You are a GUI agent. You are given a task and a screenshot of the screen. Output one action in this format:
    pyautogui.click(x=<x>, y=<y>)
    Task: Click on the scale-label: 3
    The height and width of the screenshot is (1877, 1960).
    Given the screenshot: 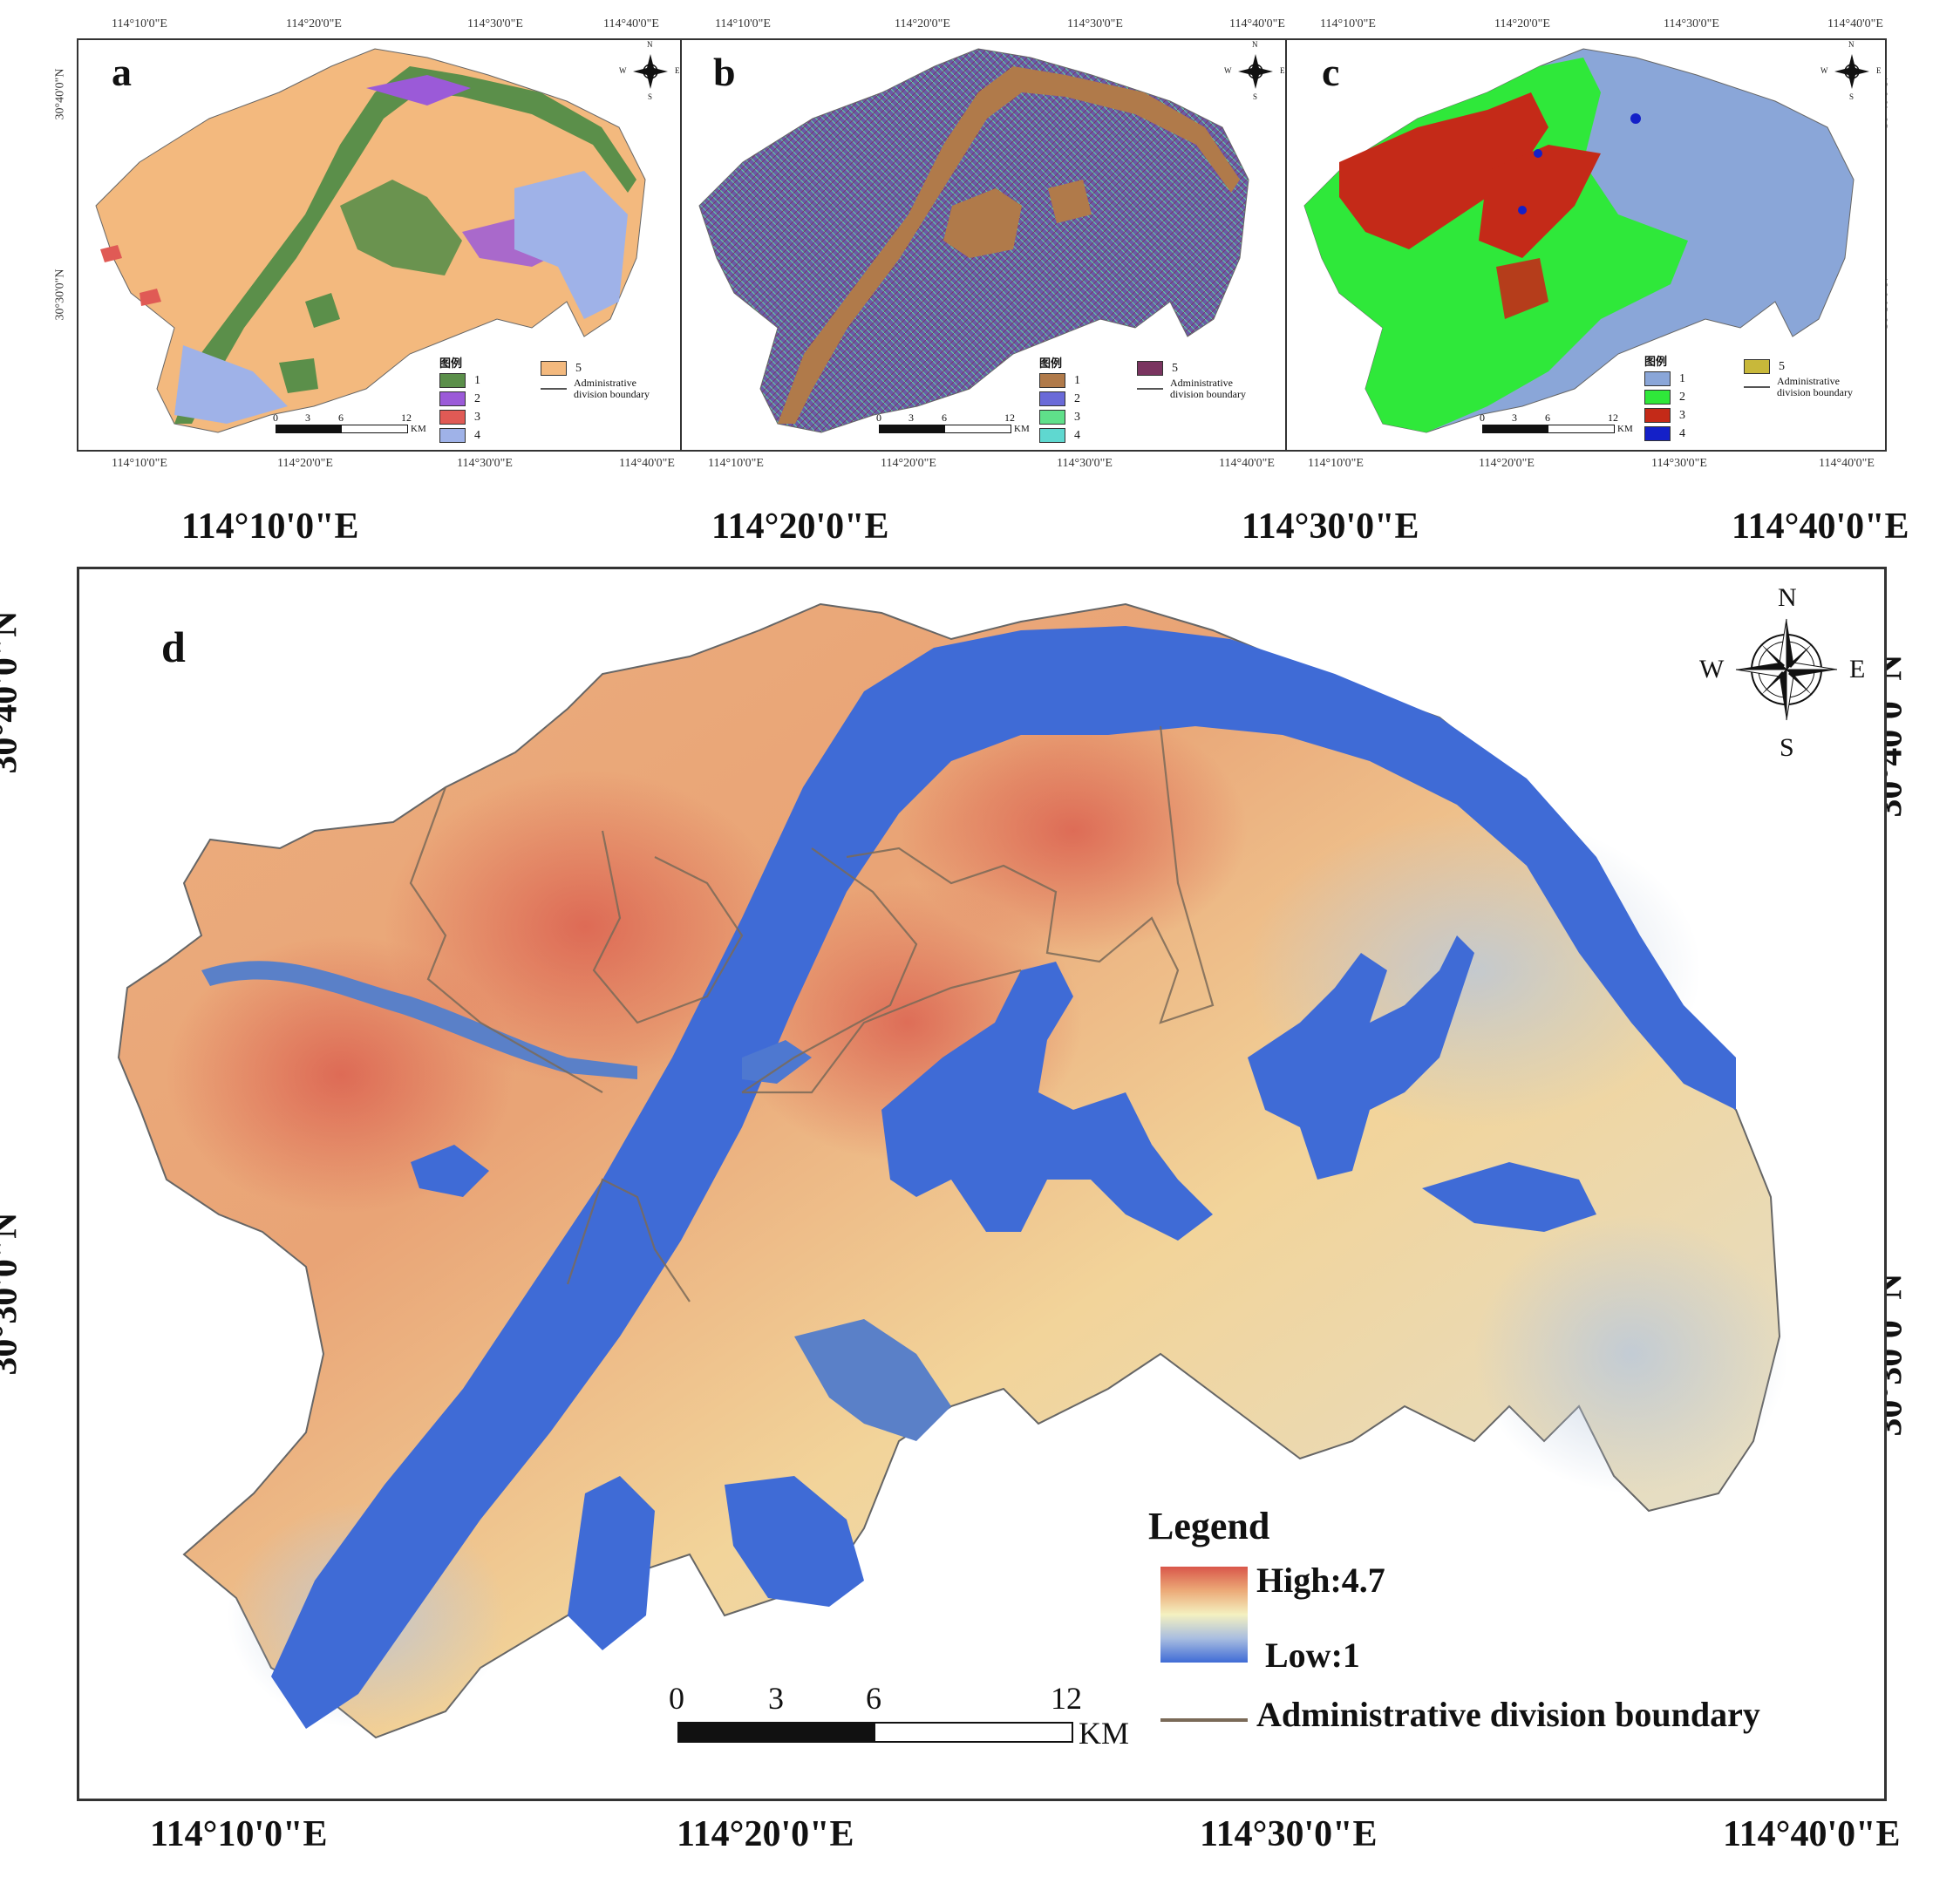 What is the action you would take?
    pyautogui.click(x=307, y=418)
    